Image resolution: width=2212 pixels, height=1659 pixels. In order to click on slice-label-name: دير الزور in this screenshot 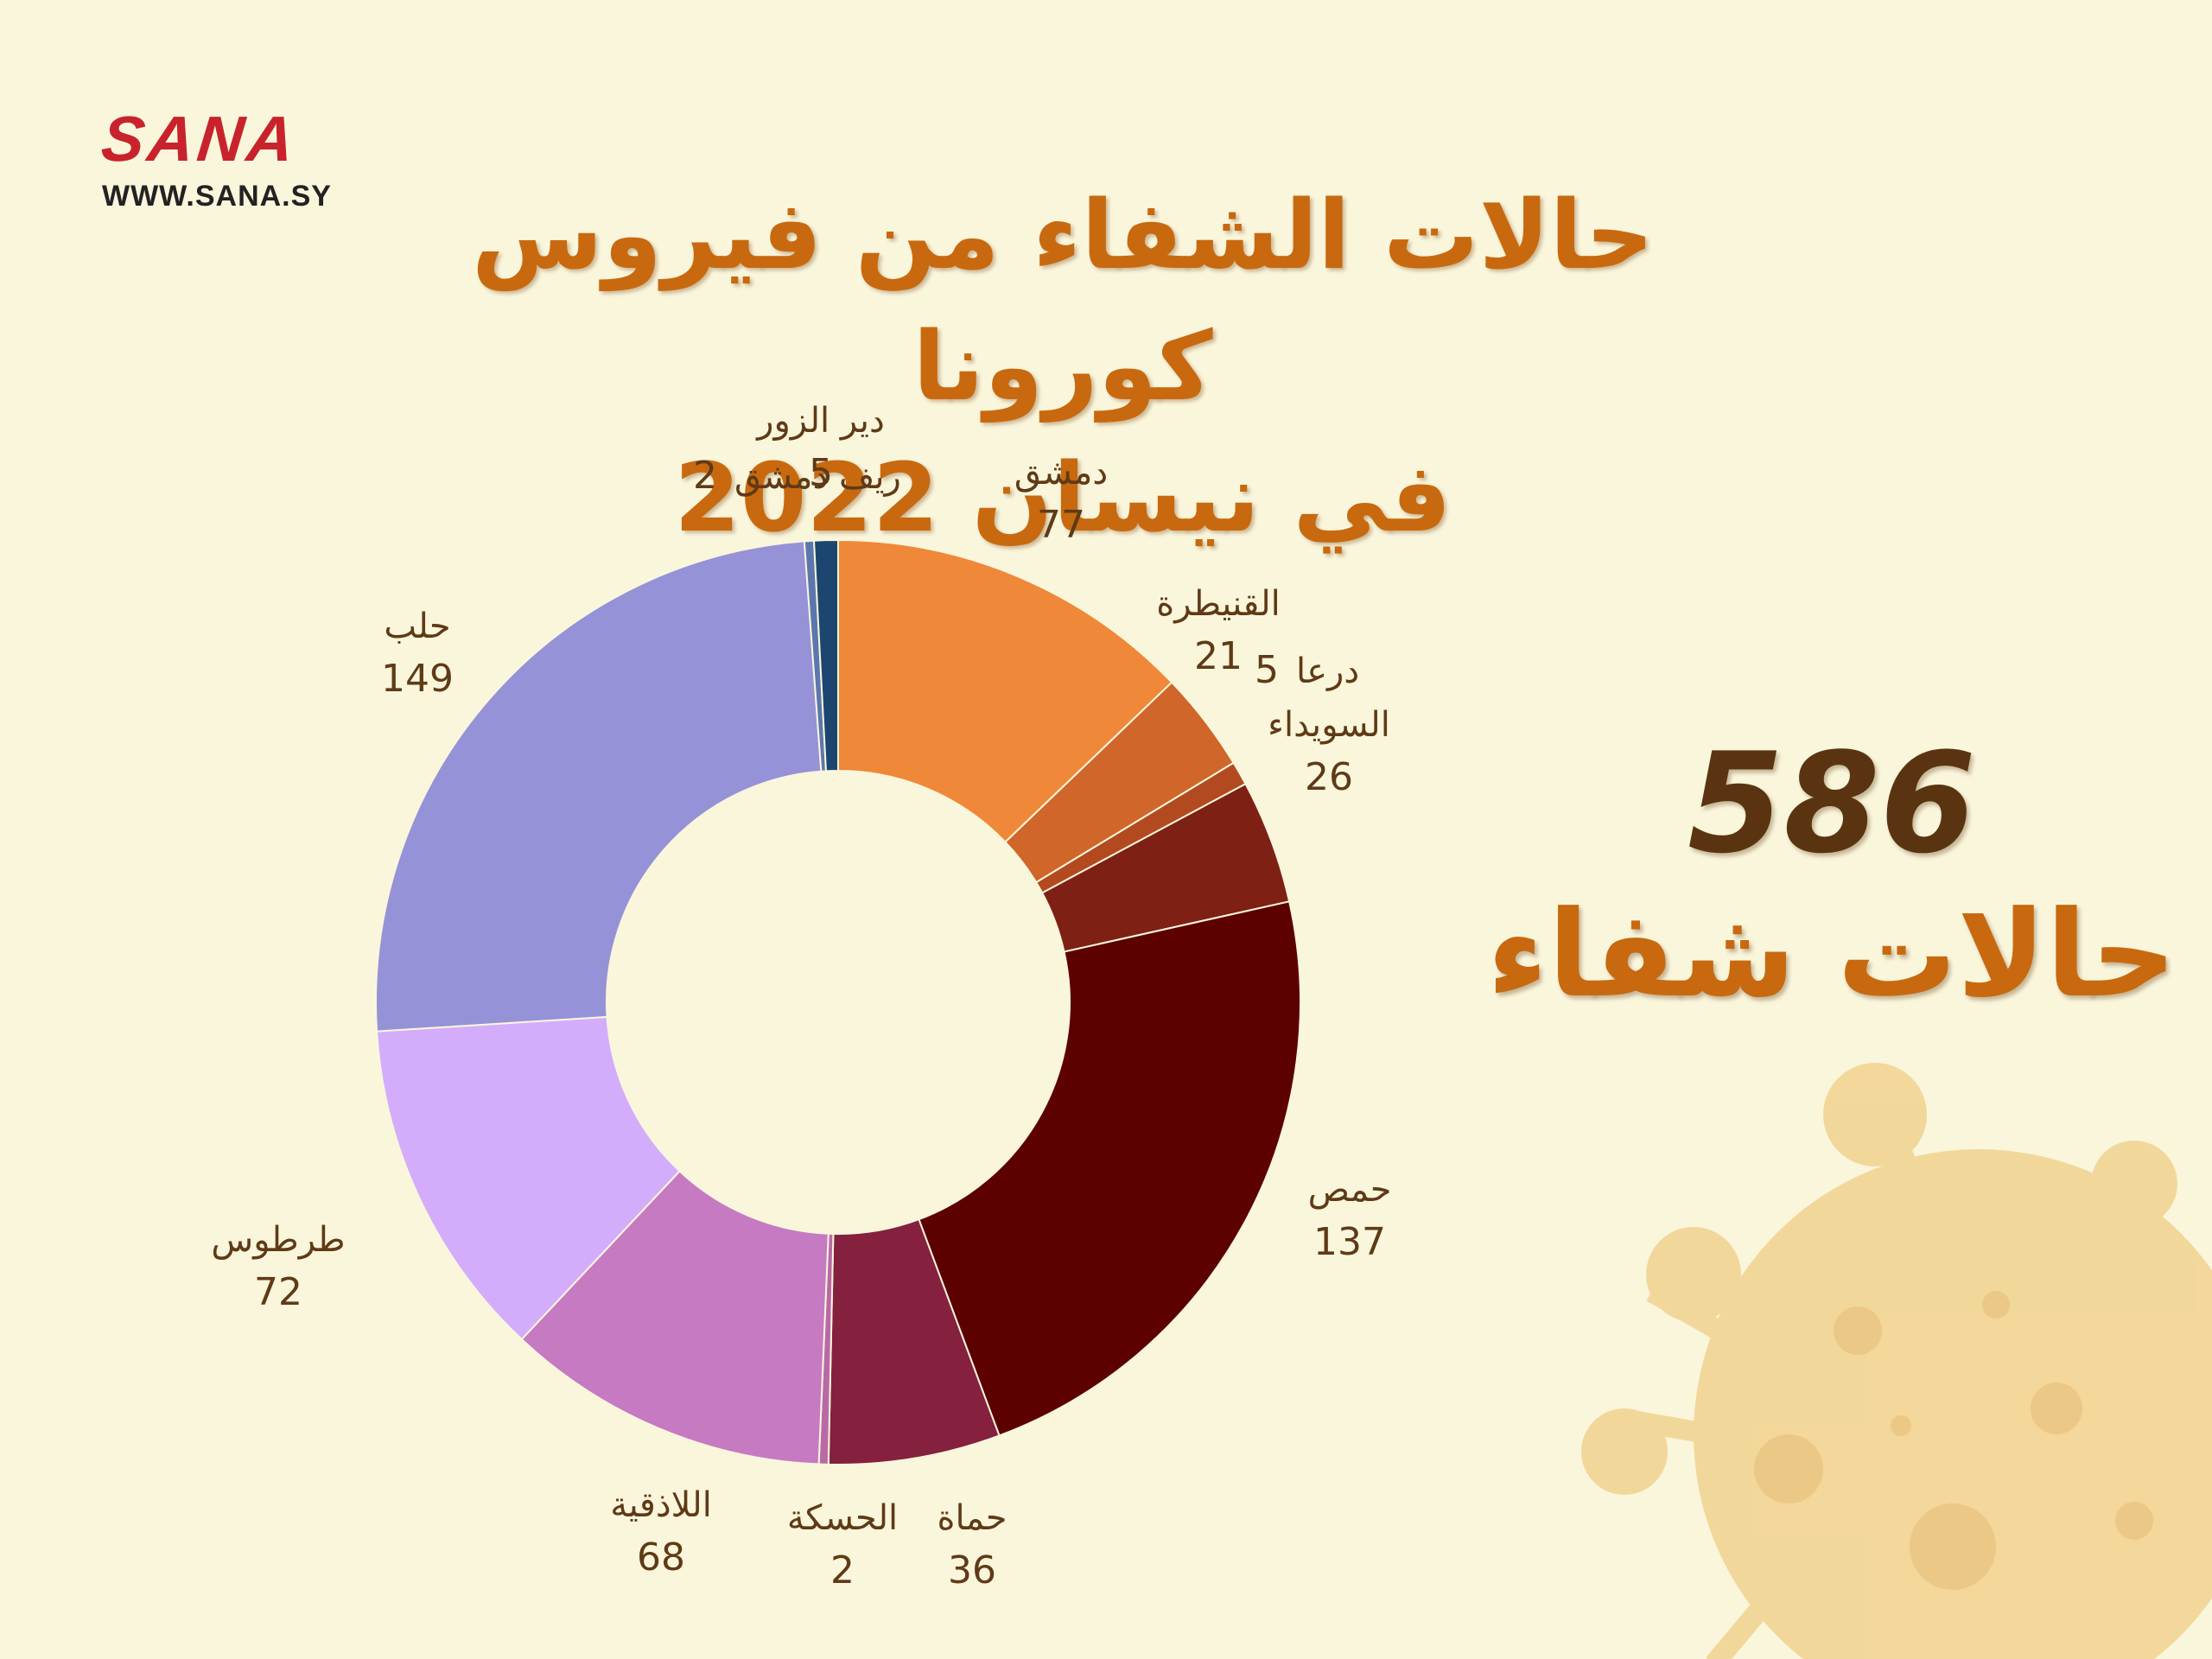, I will do `click(820, 421)`.